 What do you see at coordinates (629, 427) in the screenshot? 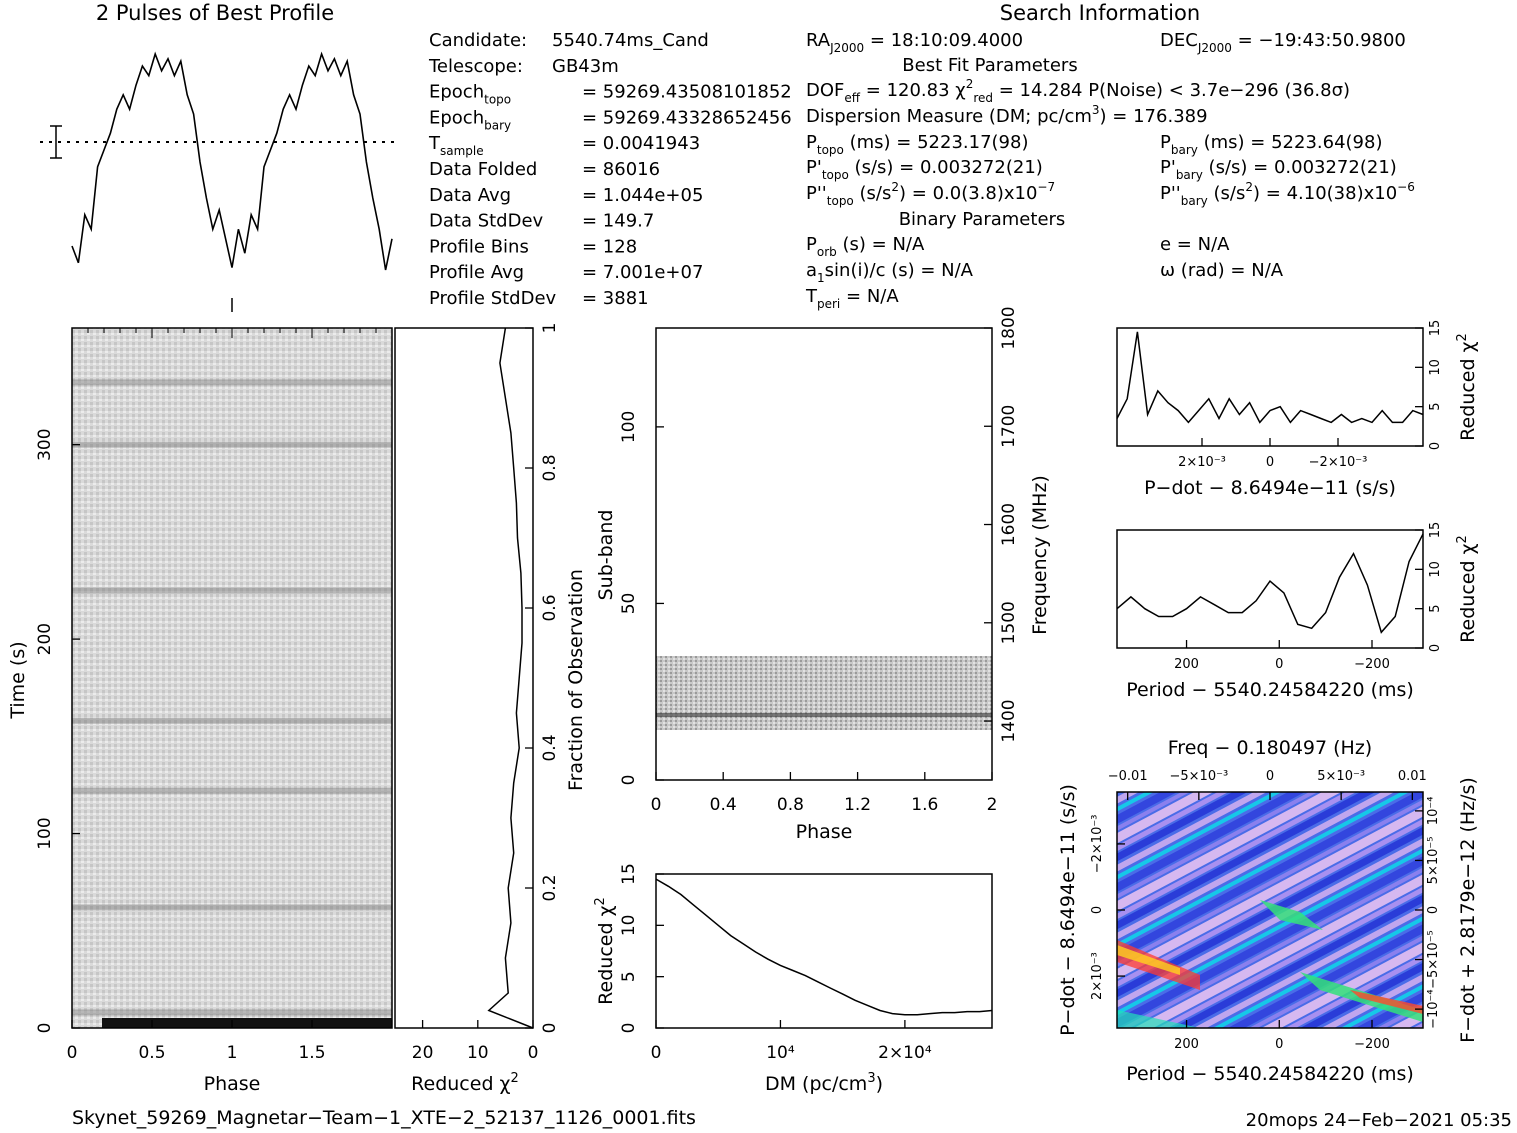
I see `subband-ytick: 100` at bounding box center [629, 427].